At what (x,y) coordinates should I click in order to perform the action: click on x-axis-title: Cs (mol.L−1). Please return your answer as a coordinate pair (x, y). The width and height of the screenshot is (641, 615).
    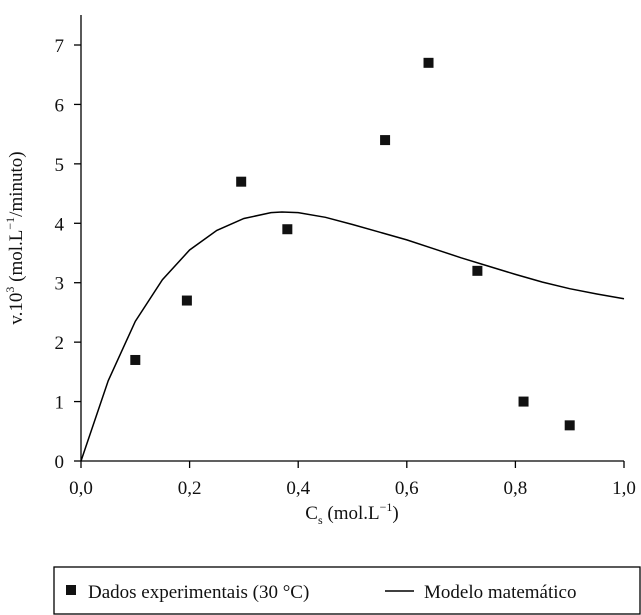
    Looking at the image, I should click on (351, 513).